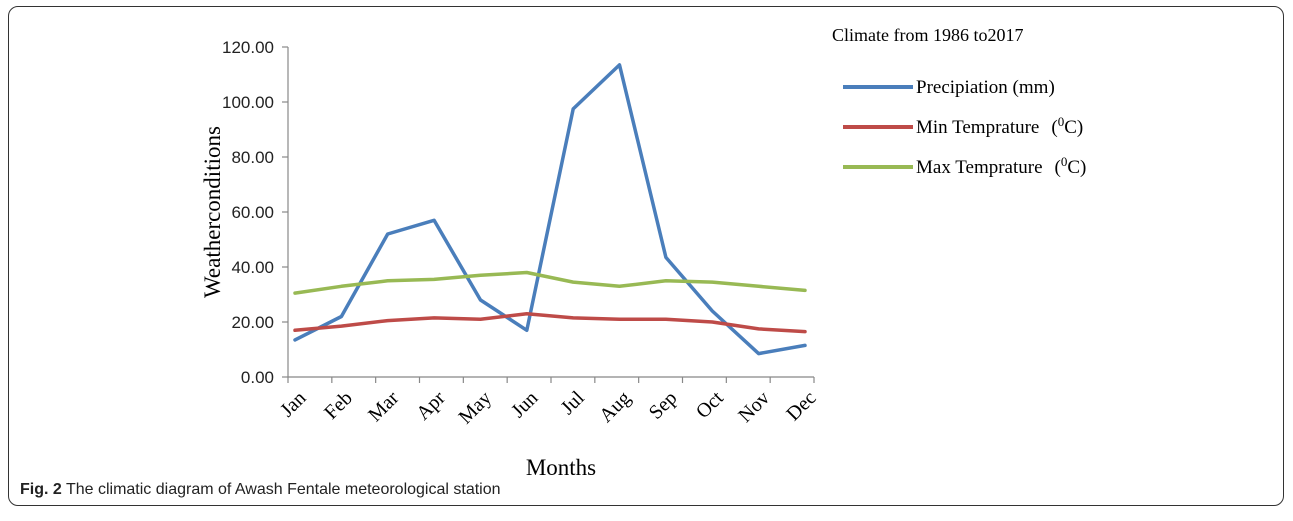 The width and height of the screenshot is (1293, 521). I want to click on figure-label: Fig. 2, so click(41, 489).